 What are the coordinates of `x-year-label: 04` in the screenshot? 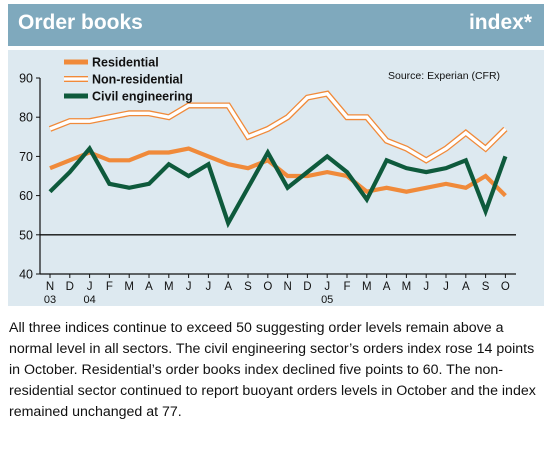 It's located at (89, 300).